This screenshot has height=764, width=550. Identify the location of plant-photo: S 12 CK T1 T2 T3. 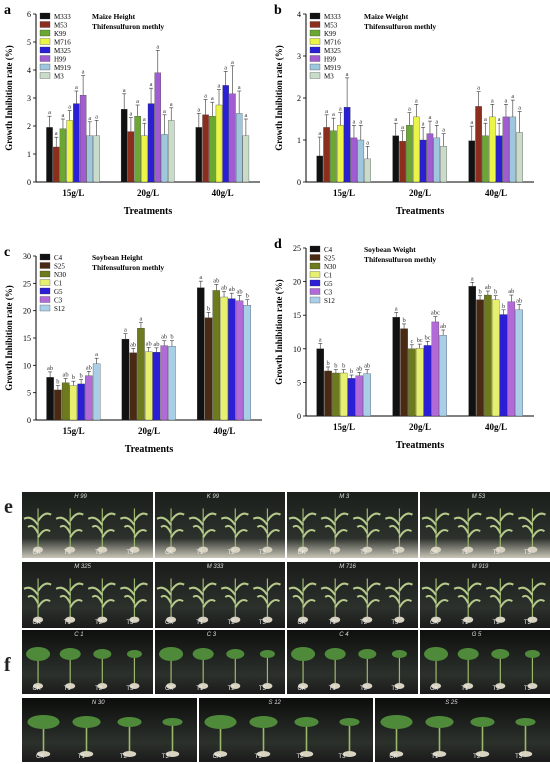
(286, 730).